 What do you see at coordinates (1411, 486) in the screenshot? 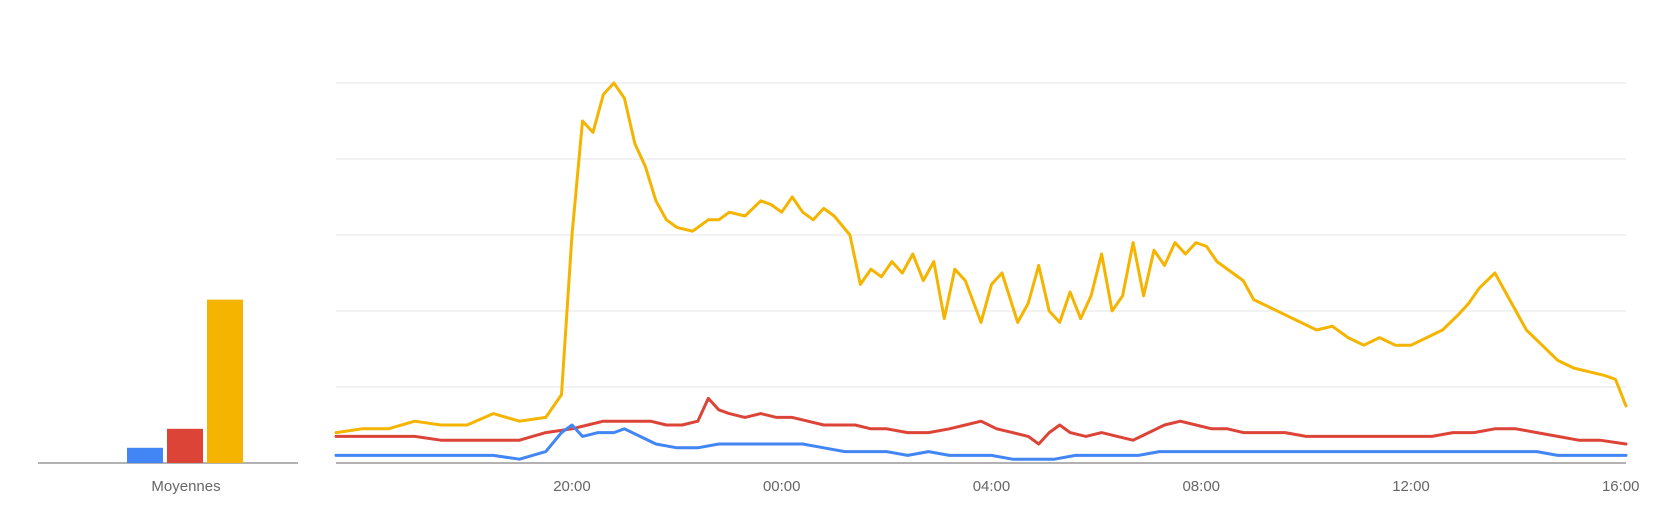
I see `x-tick-label: 12:00` at bounding box center [1411, 486].